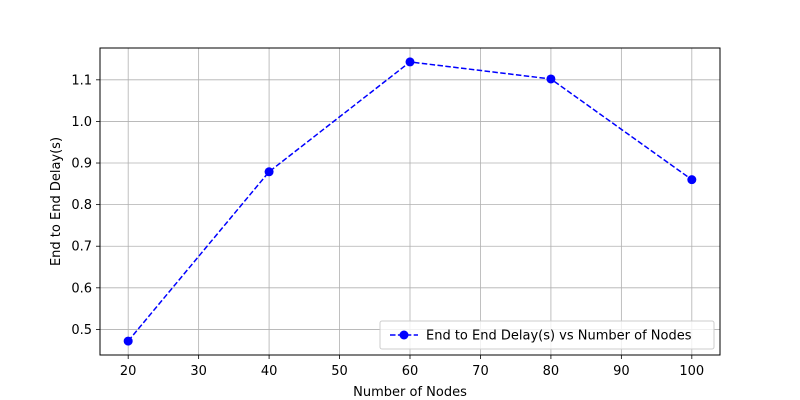 Image resolution: width=800 pixels, height=400 pixels. I want to click on x-tick-label: 90, so click(621, 371).